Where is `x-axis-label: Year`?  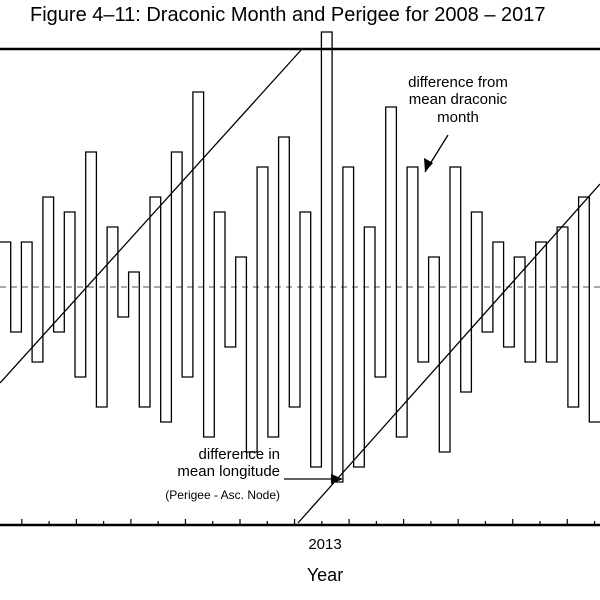
x-axis-label: Year is located at coordinates (325, 575).